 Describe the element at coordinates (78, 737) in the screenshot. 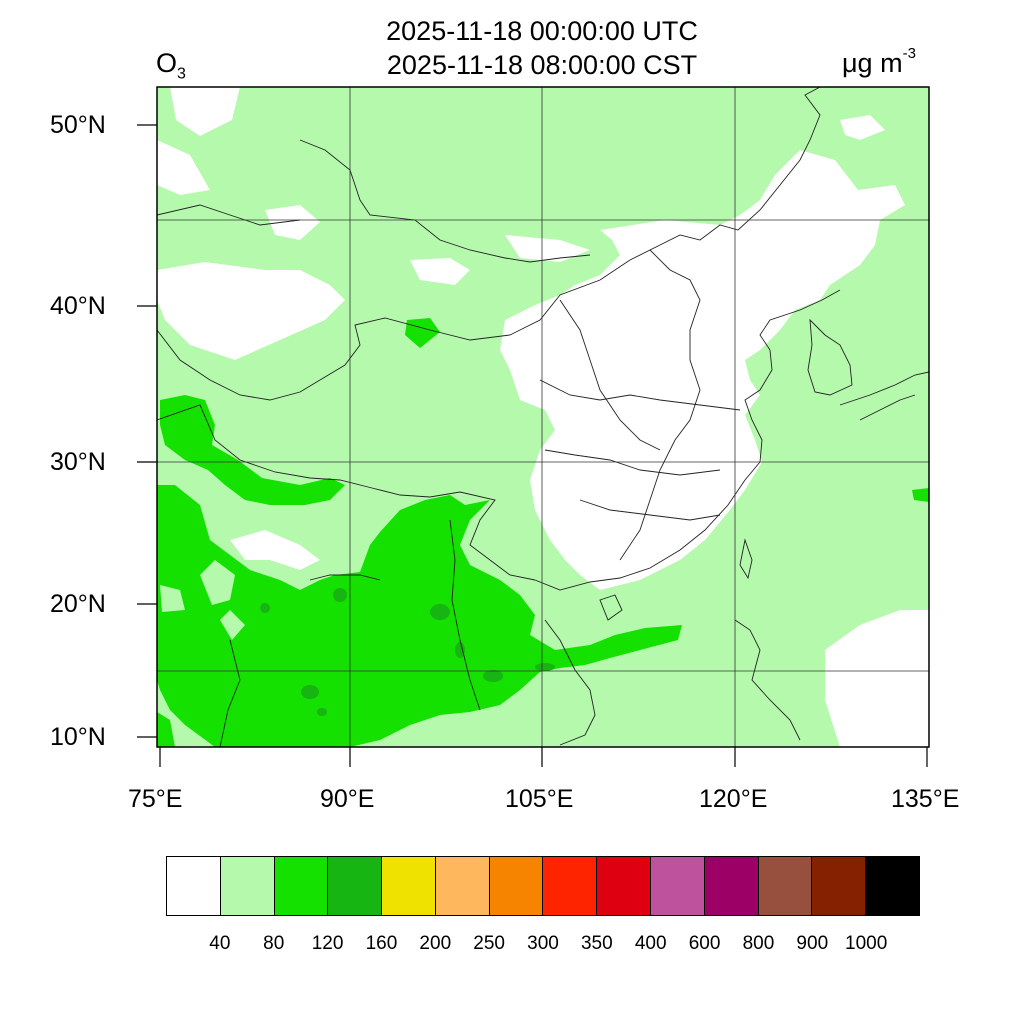

I see `lat-label-10: 10°N` at that location.